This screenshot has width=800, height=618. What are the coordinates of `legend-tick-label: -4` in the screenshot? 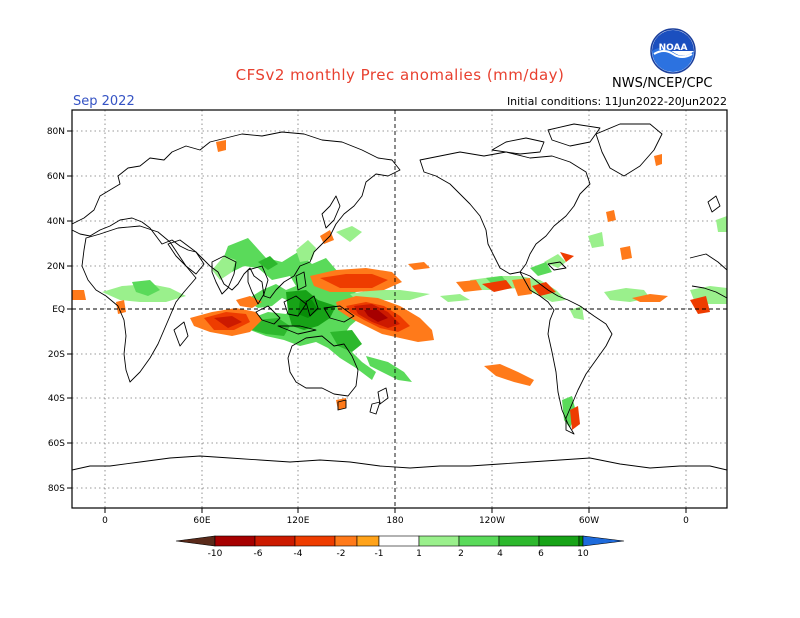 It's located at (298, 554).